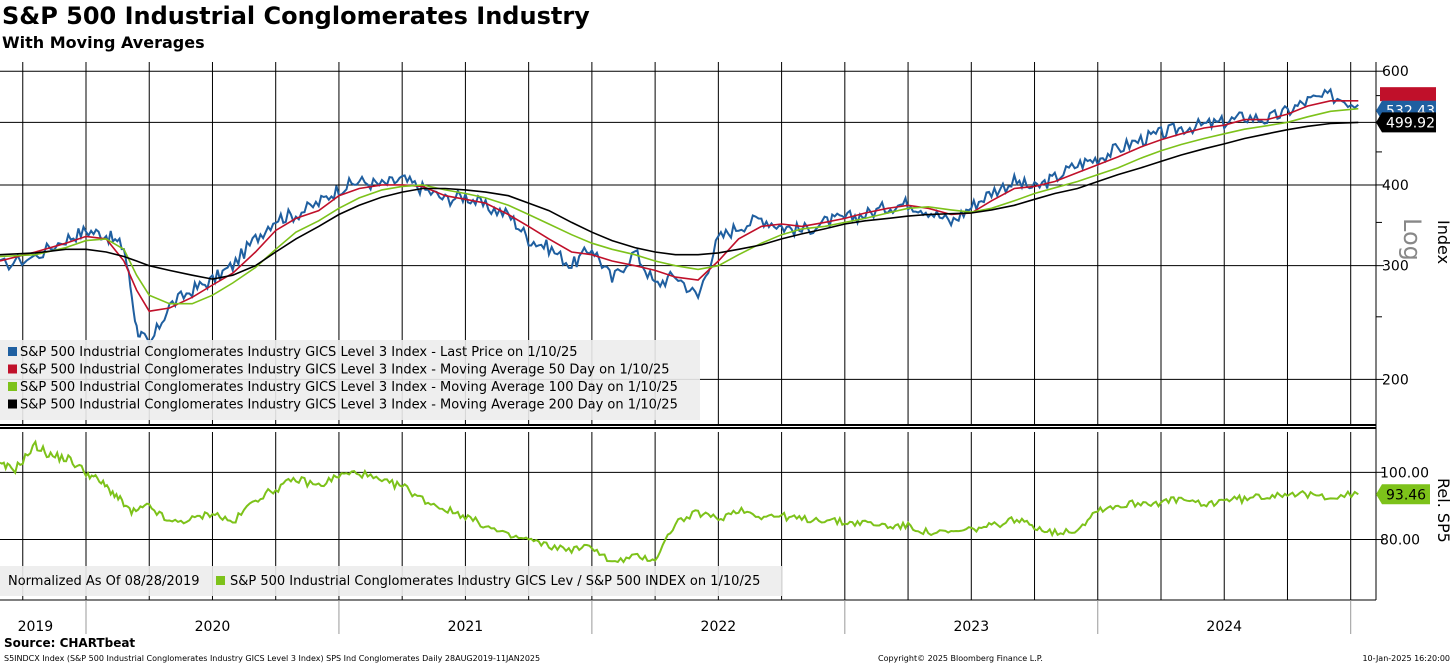 The width and height of the screenshot is (1456, 665). What do you see at coordinates (1400, 541) in the screenshot?
I see `y-tick-label: 80.00` at bounding box center [1400, 541].